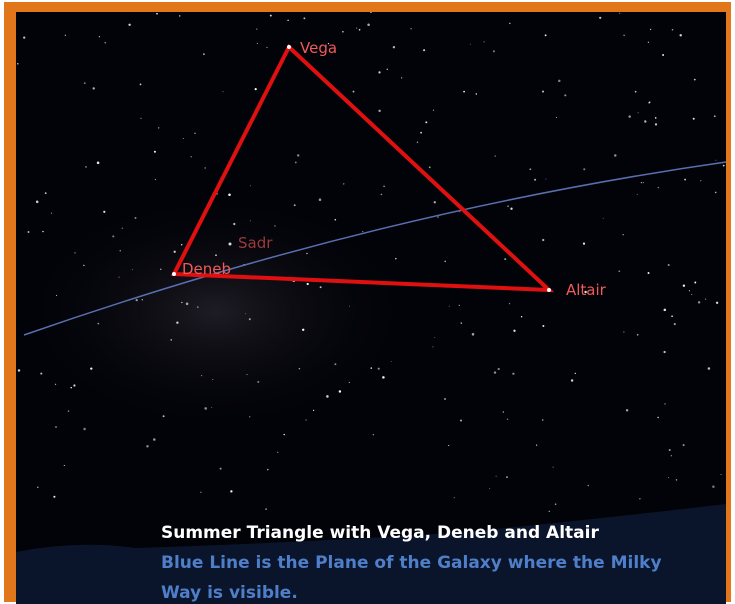 This screenshot has width=735, height=604. I want to click on star-label: Deneb, so click(206, 269).